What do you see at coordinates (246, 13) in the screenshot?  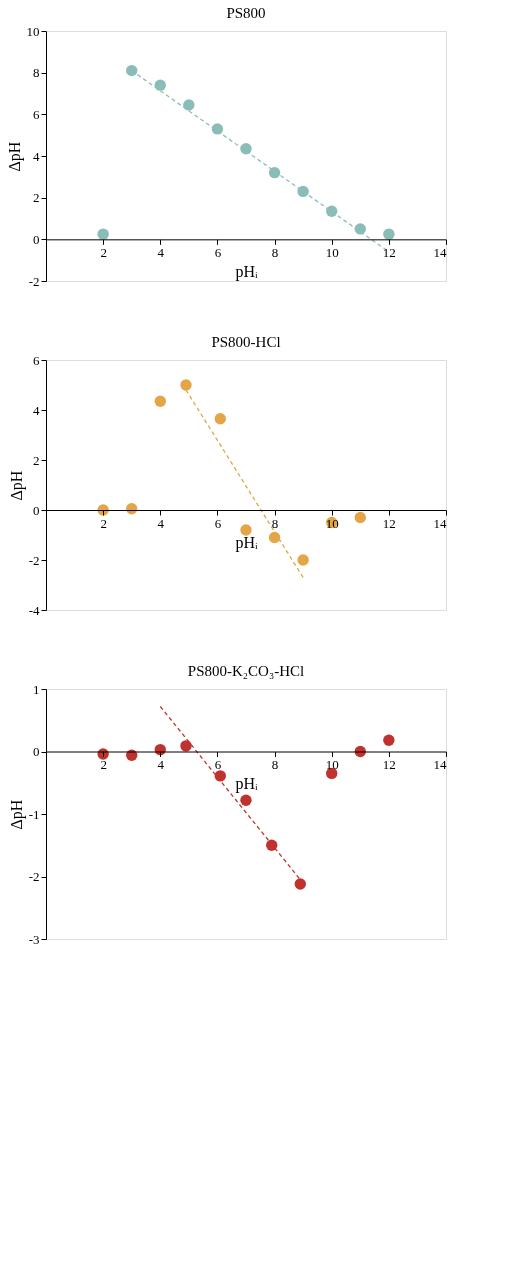 I see `chart-title: PS800` at bounding box center [246, 13].